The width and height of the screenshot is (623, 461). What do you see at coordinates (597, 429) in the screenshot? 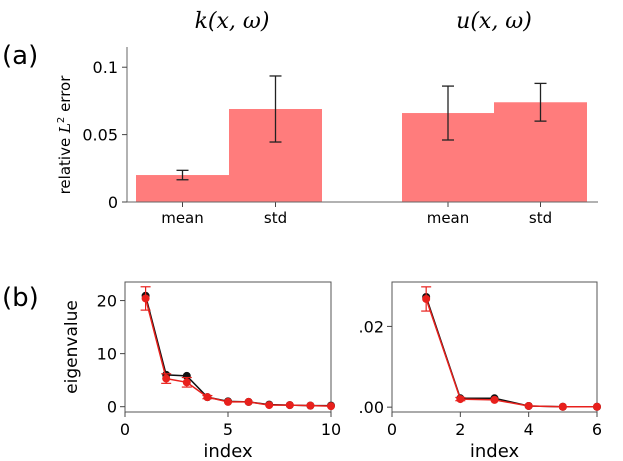
I see `x-tick-label: 6` at bounding box center [597, 429].